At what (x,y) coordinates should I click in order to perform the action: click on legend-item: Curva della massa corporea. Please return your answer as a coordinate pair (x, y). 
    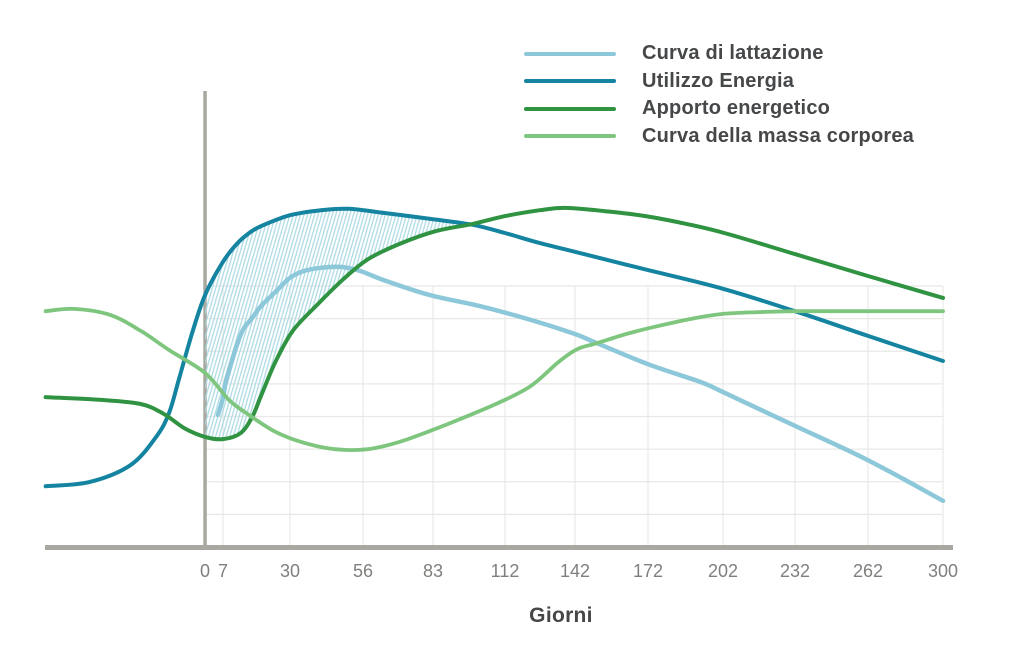
    Looking at the image, I should click on (719, 137).